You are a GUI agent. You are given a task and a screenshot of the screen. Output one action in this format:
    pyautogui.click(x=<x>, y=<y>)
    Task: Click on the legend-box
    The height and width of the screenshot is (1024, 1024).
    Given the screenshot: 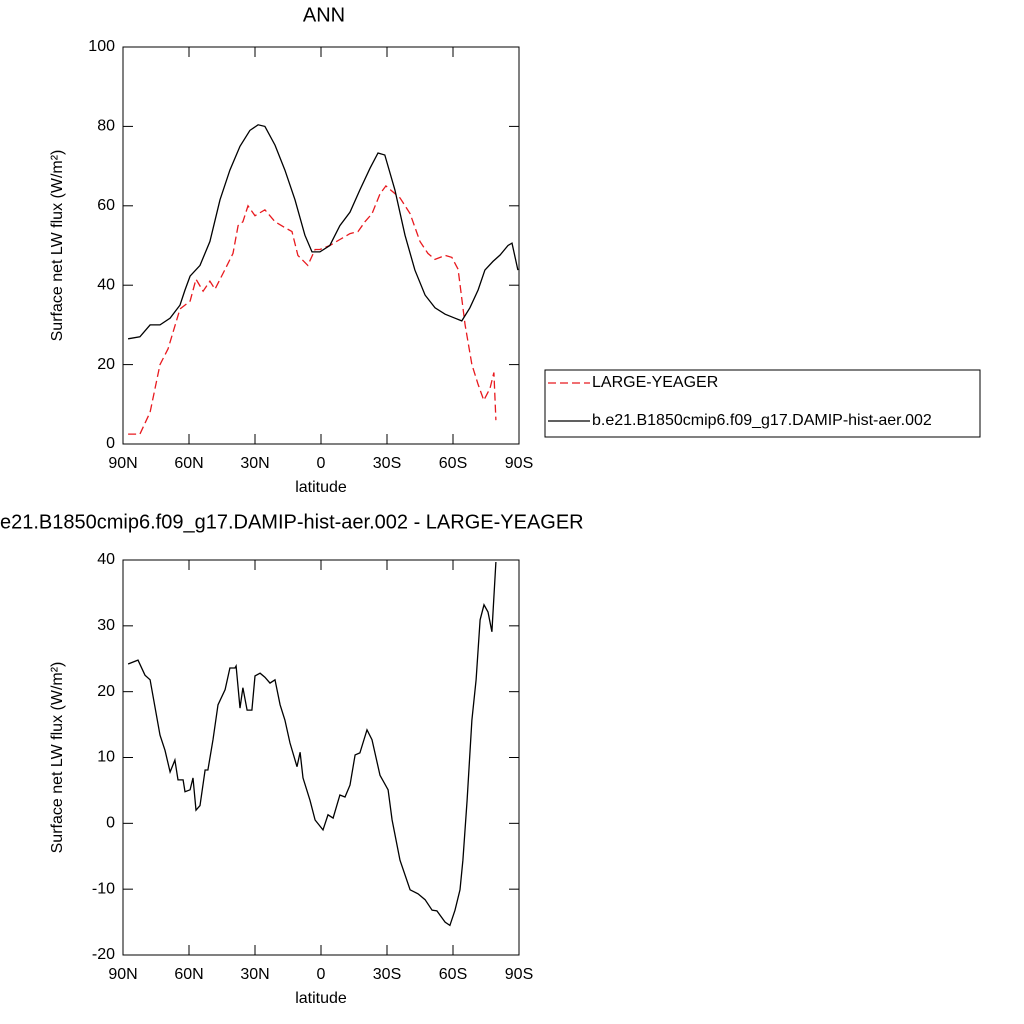 What is the action you would take?
    pyautogui.click(x=762, y=403)
    